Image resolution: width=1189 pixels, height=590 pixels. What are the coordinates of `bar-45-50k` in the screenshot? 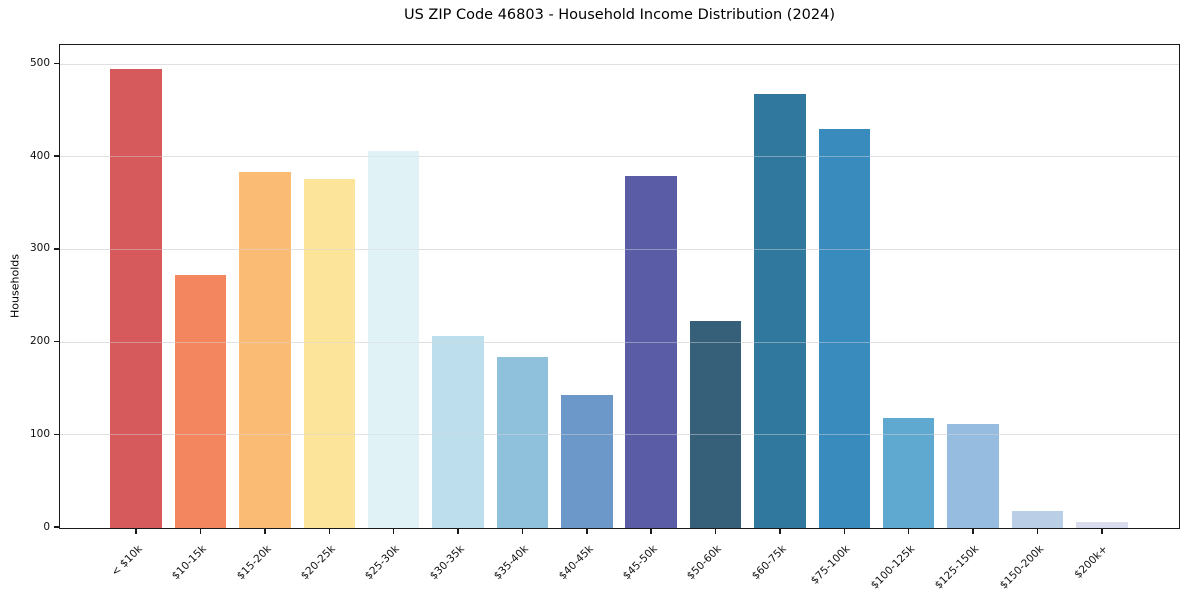 It's located at (651, 351).